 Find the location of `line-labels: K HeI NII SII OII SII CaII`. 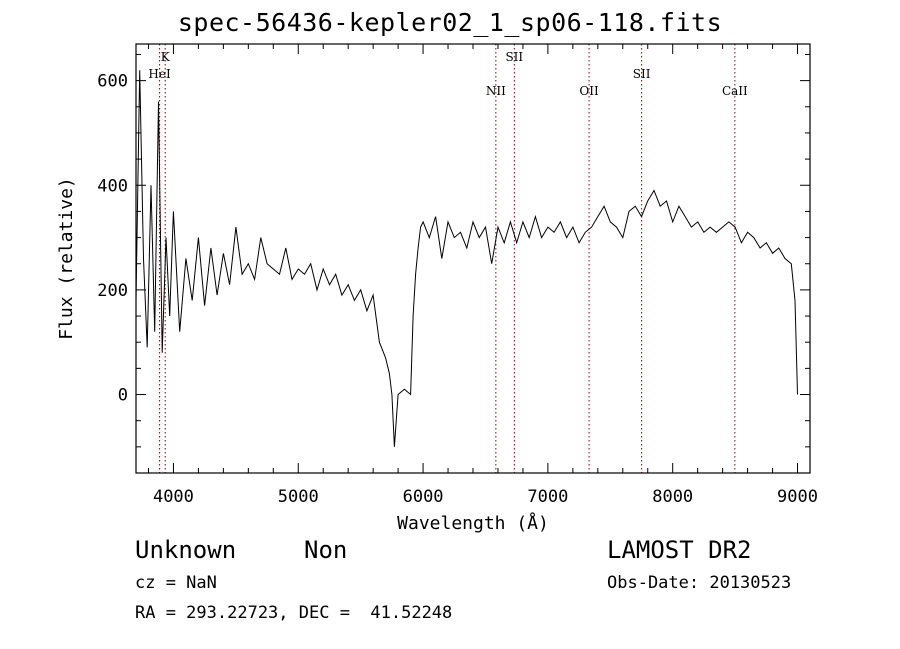

line-labels: K HeI NII SII OII SII CaII is located at coordinates (448, 74).